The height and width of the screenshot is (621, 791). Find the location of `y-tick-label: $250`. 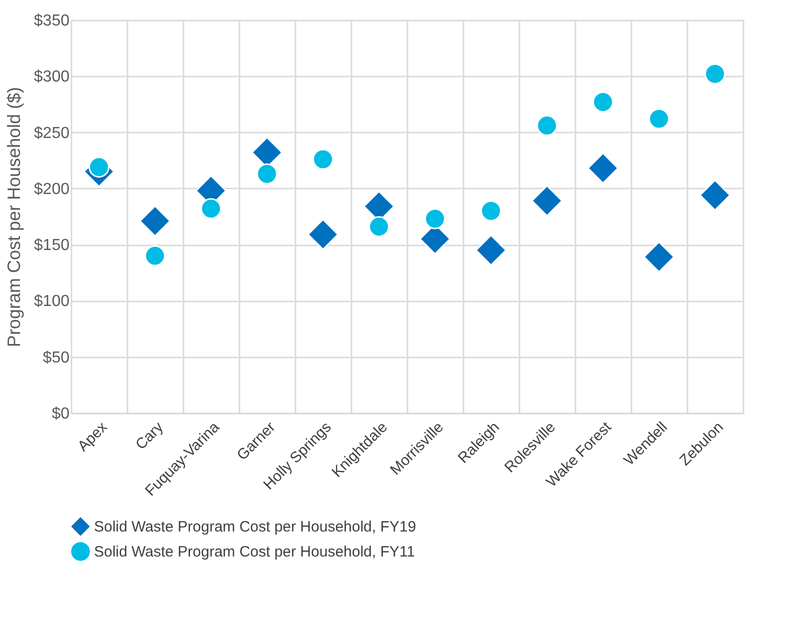

y-tick-label: $250 is located at coordinates (52, 133).